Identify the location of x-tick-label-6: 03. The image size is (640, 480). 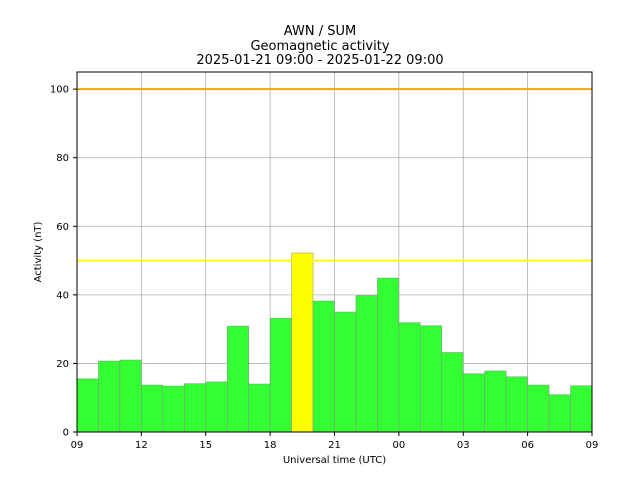
(463, 445).